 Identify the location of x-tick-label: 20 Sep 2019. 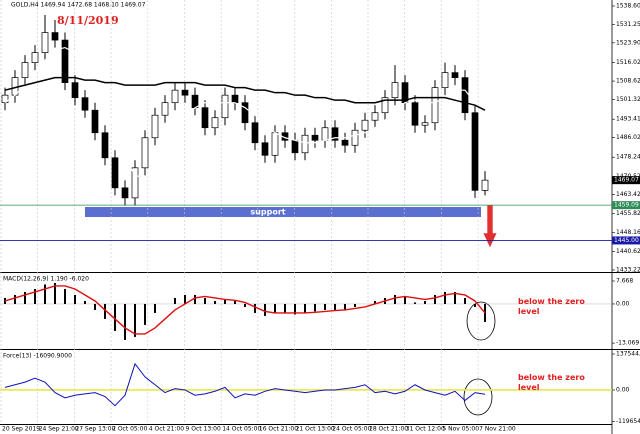
(21, 429).